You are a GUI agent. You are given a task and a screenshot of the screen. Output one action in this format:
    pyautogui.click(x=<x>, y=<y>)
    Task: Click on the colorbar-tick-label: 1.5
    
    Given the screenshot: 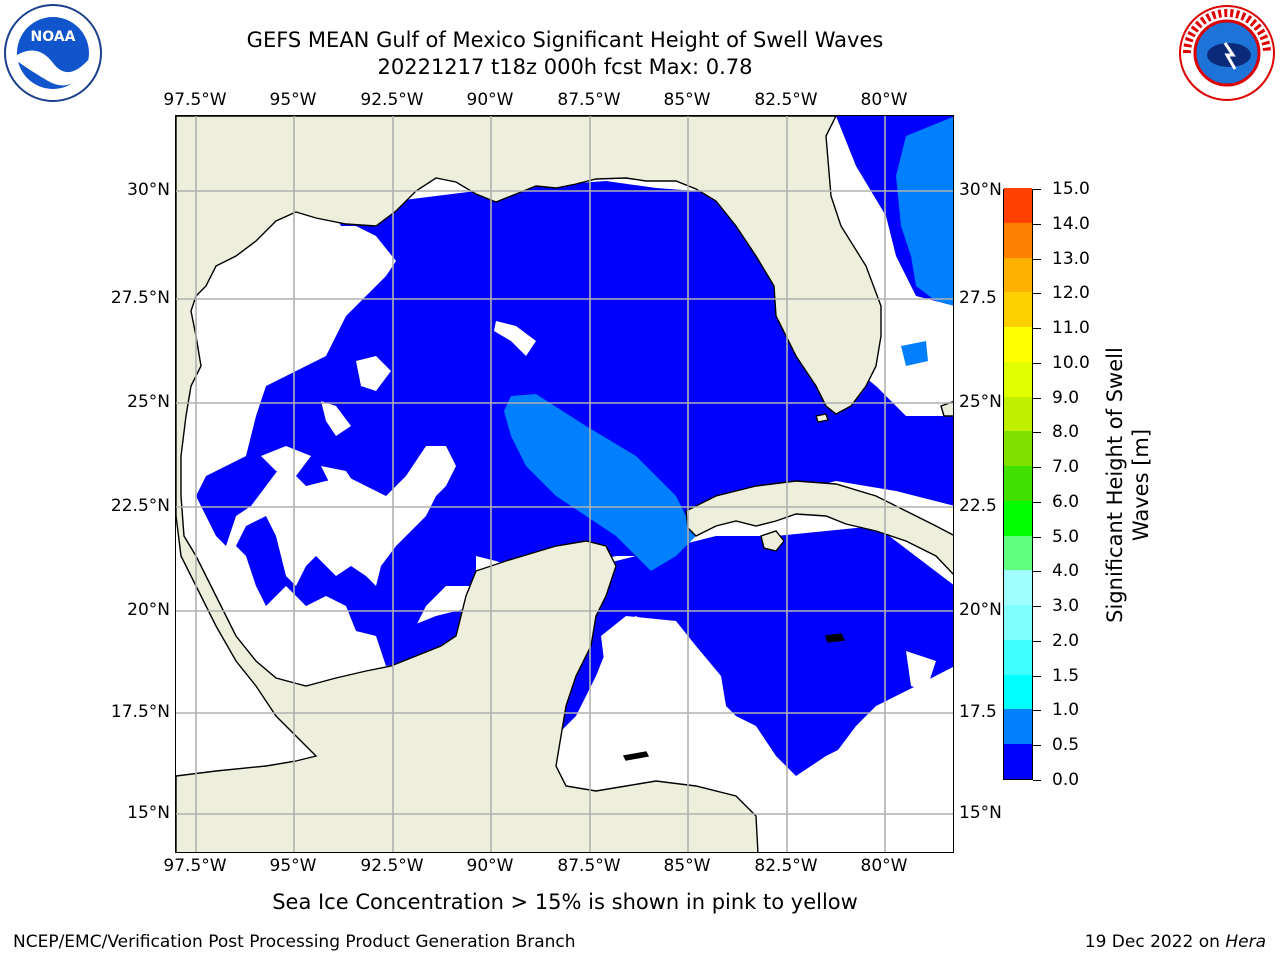 What is the action you would take?
    pyautogui.click(x=1066, y=675)
    